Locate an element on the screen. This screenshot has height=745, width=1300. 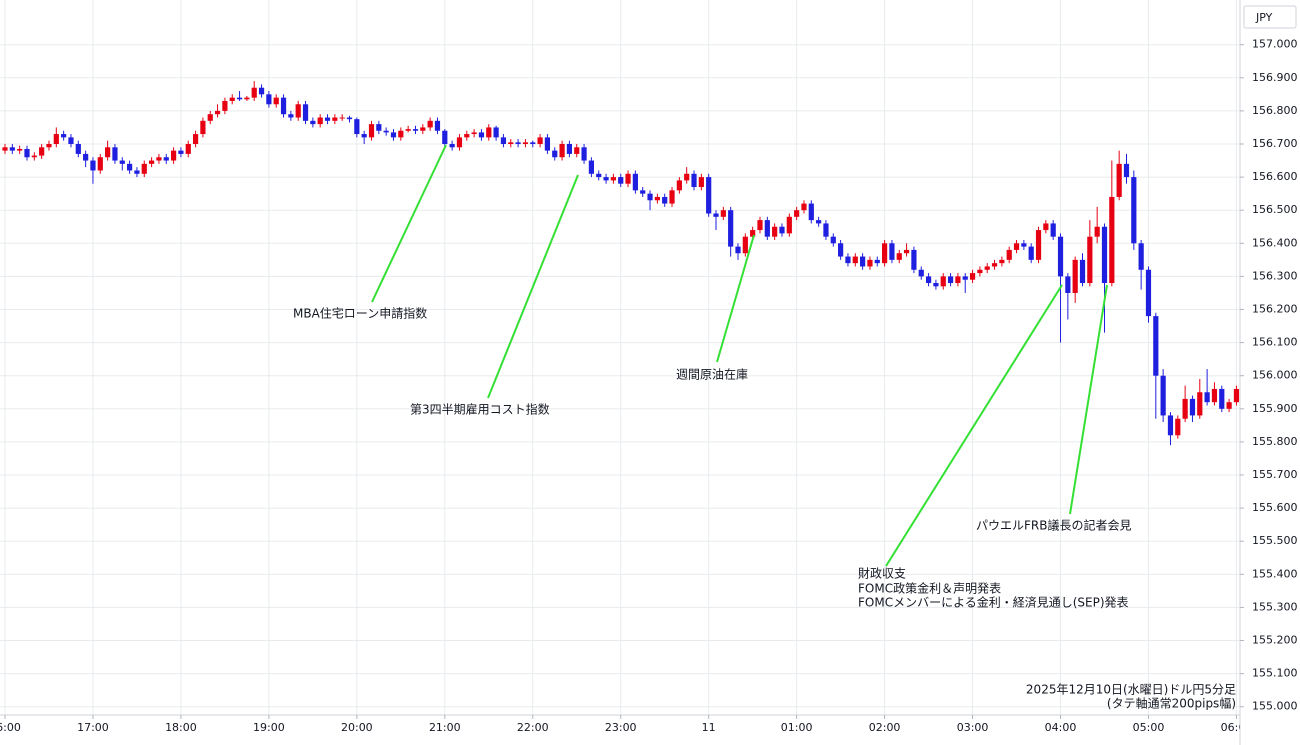
currency-box is located at coordinates (1270, 17).